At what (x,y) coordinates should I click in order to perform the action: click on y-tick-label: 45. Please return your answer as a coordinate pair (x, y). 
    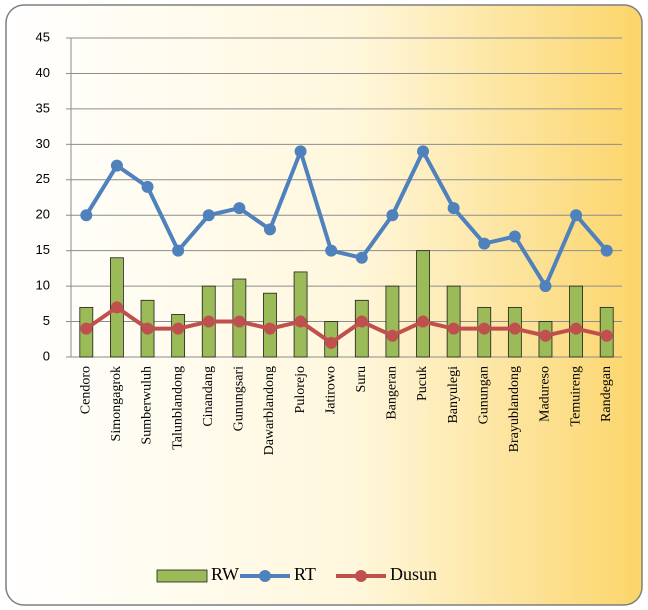
    Looking at the image, I should click on (43, 36).